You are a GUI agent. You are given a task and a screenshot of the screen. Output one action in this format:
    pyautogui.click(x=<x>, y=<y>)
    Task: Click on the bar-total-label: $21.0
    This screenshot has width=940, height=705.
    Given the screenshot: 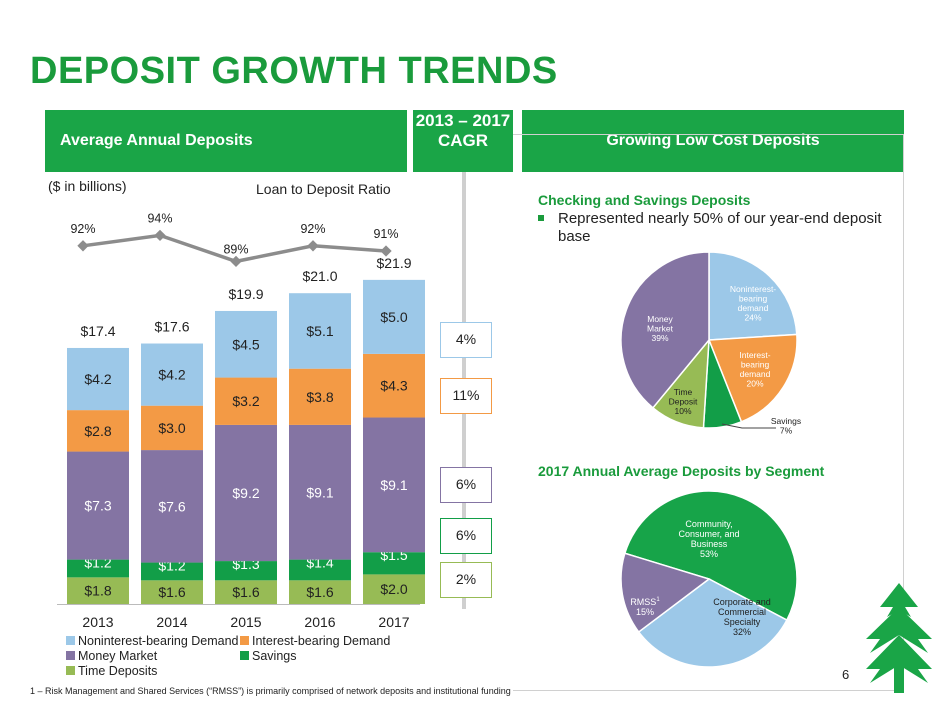 What is the action you would take?
    pyautogui.click(x=319, y=276)
    